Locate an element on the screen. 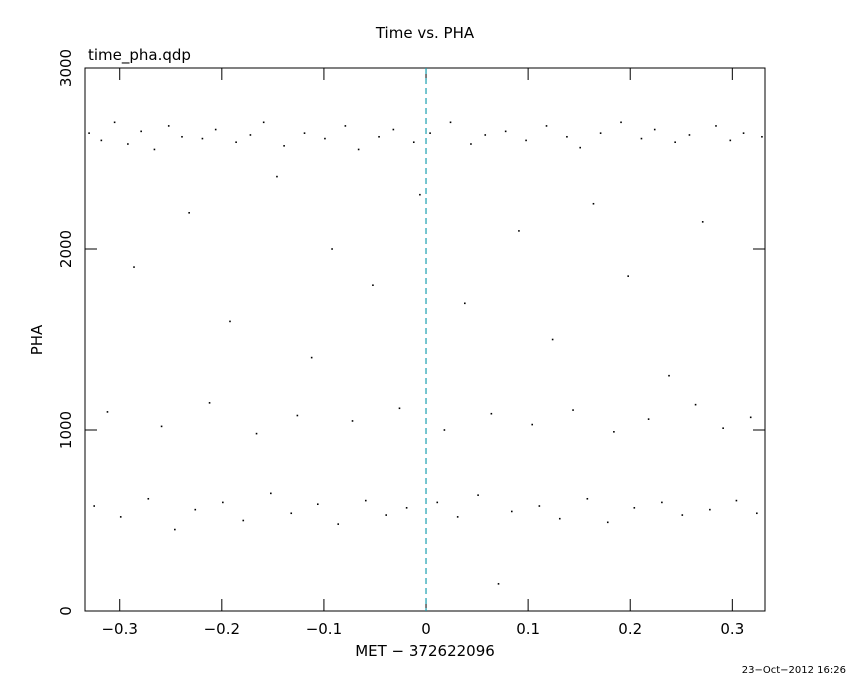 The height and width of the screenshot is (680, 850). chart-title: Time vs. PHA is located at coordinates (425, 33).